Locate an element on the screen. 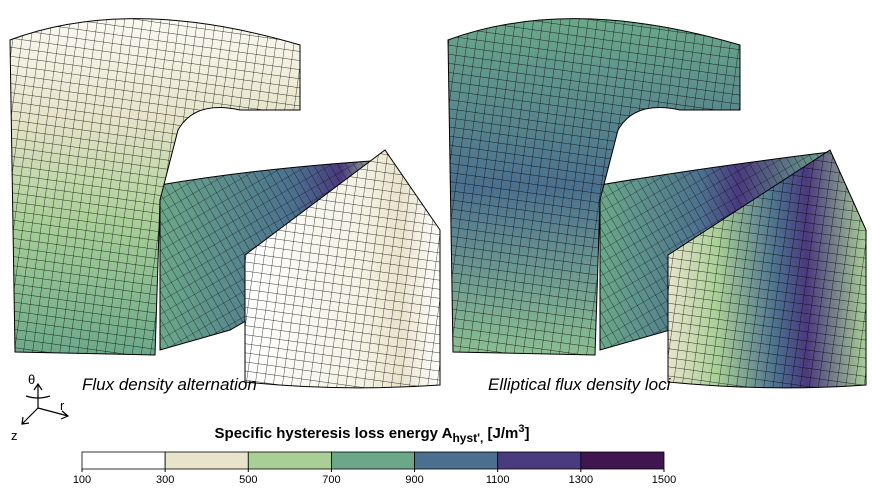 The width and height of the screenshot is (872, 493). tick-label: 700 is located at coordinates (331, 480).